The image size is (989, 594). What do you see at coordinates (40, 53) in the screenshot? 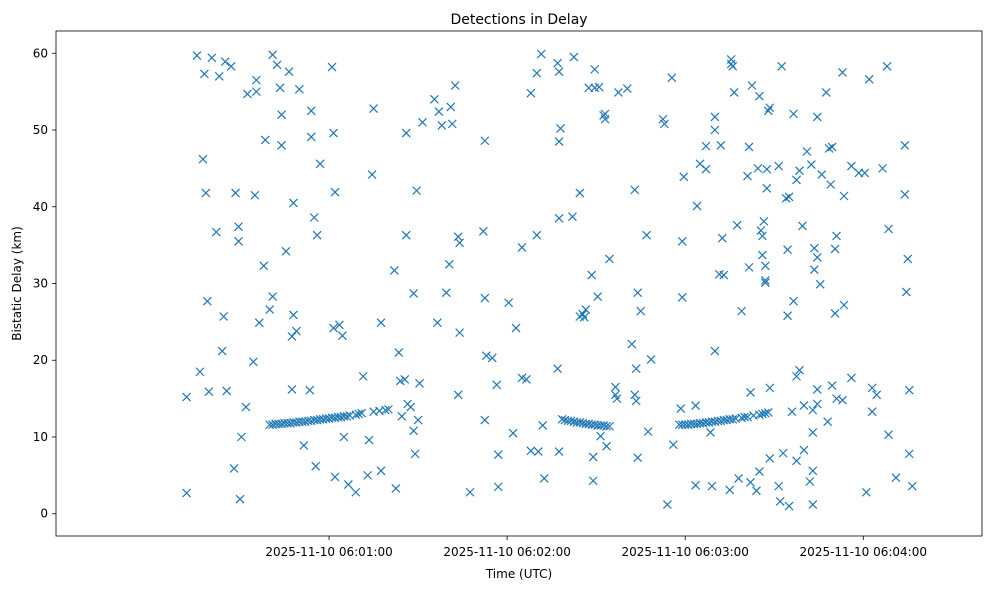
I see `y-tick-label: 60` at bounding box center [40, 53].